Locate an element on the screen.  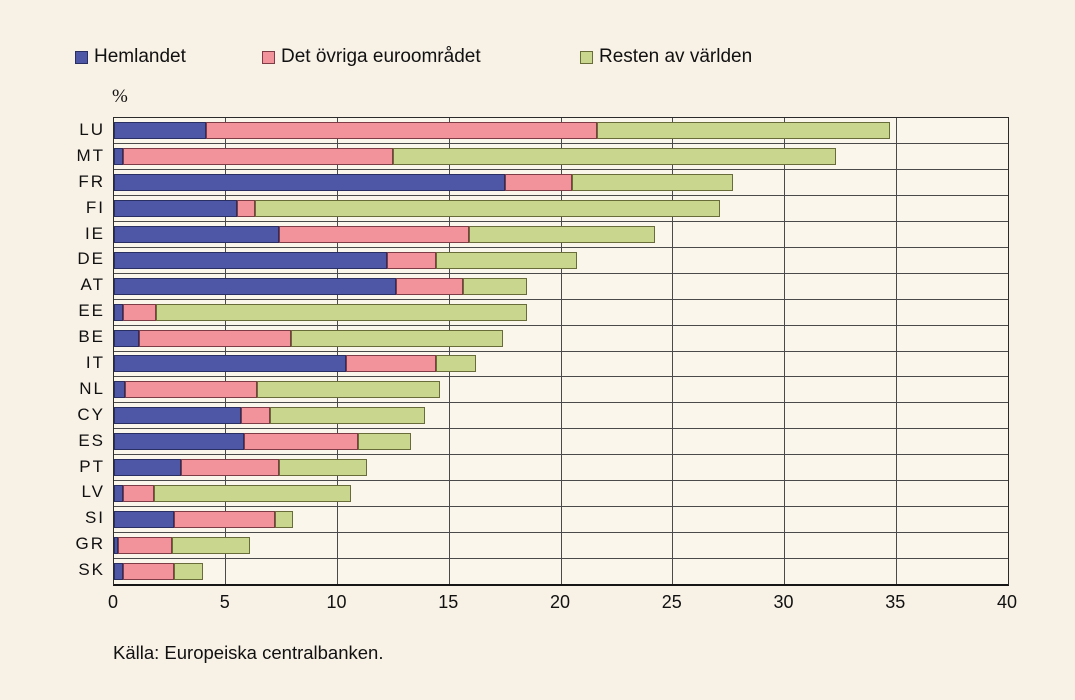
y-label-AT: AT is located at coordinates (92, 285).